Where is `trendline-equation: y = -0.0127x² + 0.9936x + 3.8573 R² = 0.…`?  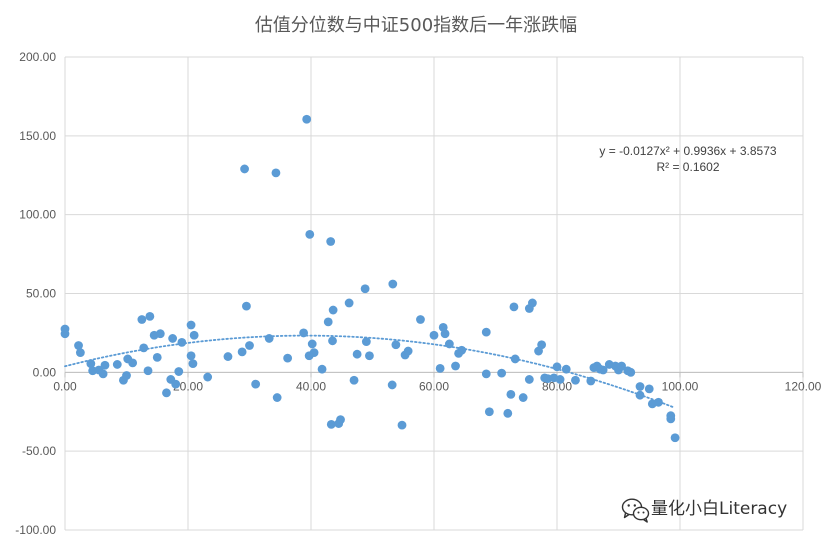 trendline-equation: y = -0.0127x² + 0.9936x + 3.8573 R² = 0.… is located at coordinates (687, 159).